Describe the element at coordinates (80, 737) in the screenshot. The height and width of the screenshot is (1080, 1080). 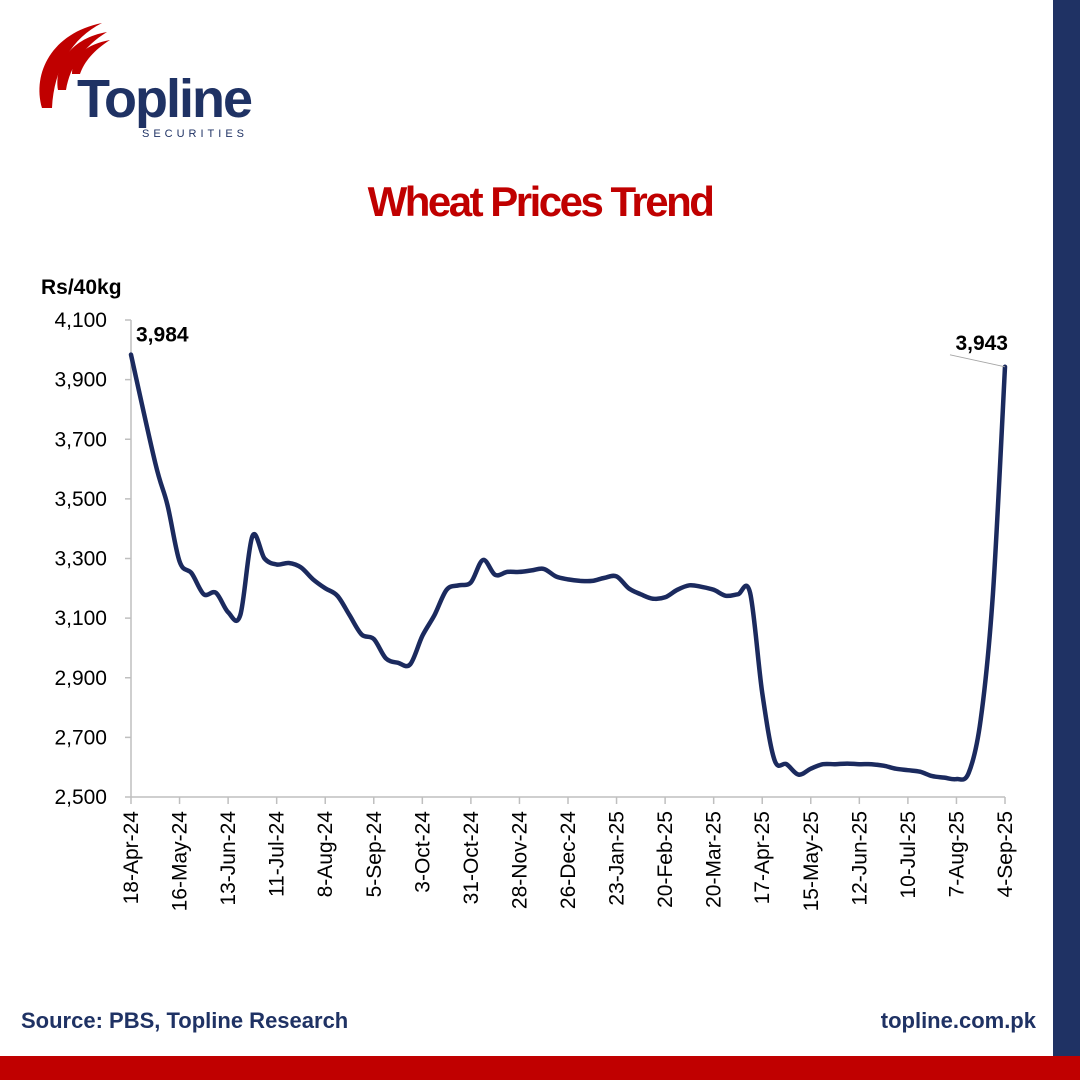
I see `y-tick-label: 2,700` at that location.